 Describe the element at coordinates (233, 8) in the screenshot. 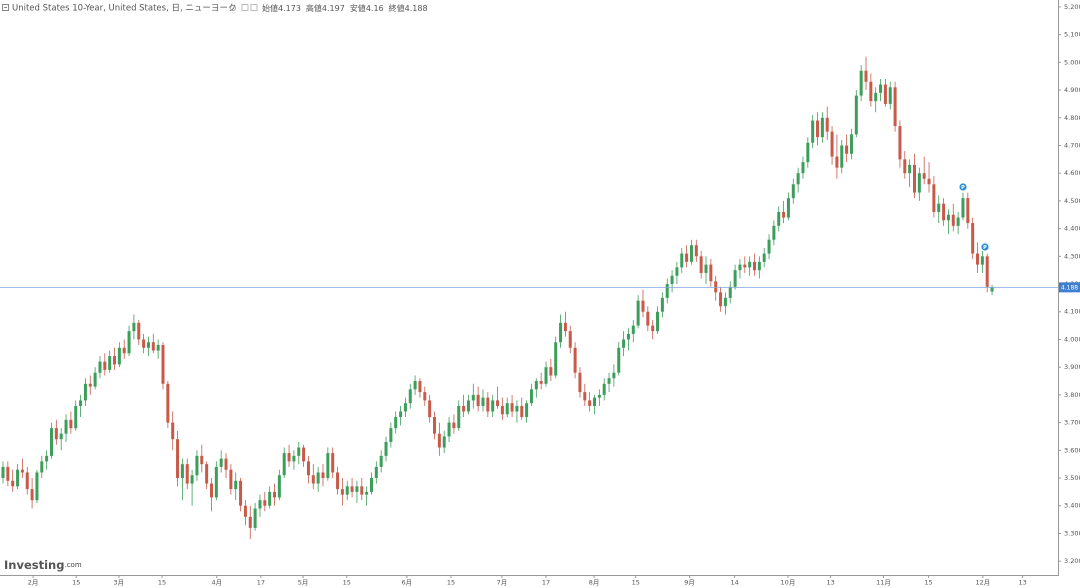

I see `settings-icon` at that location.